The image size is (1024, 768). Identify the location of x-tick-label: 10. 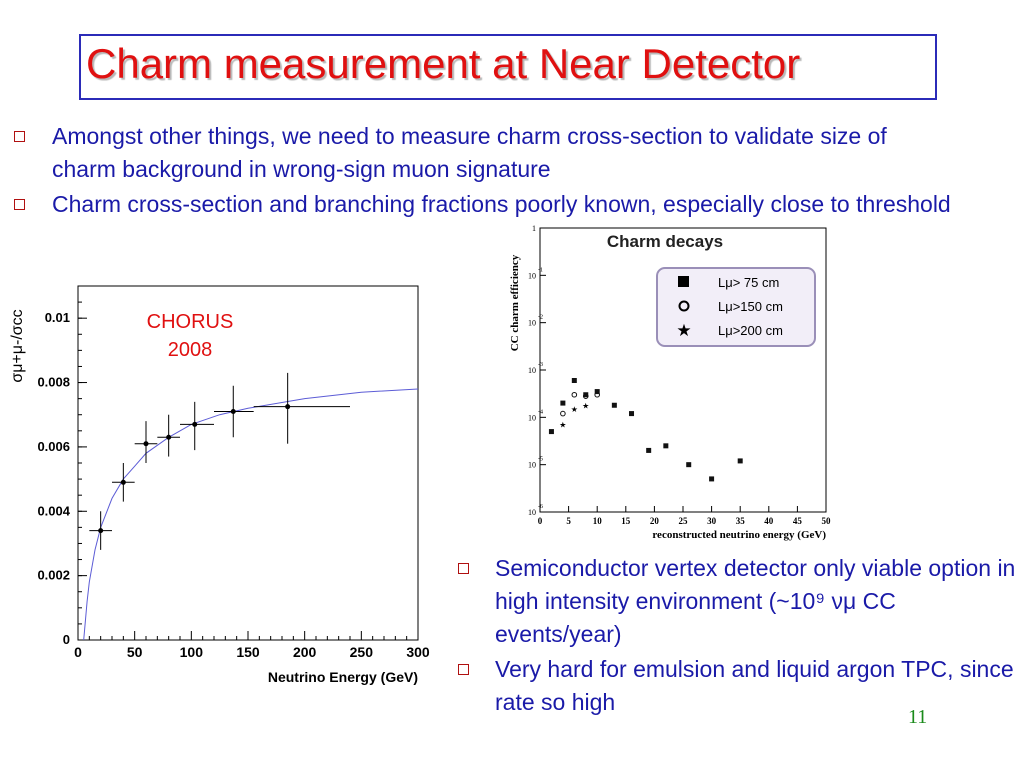
(598, 521).